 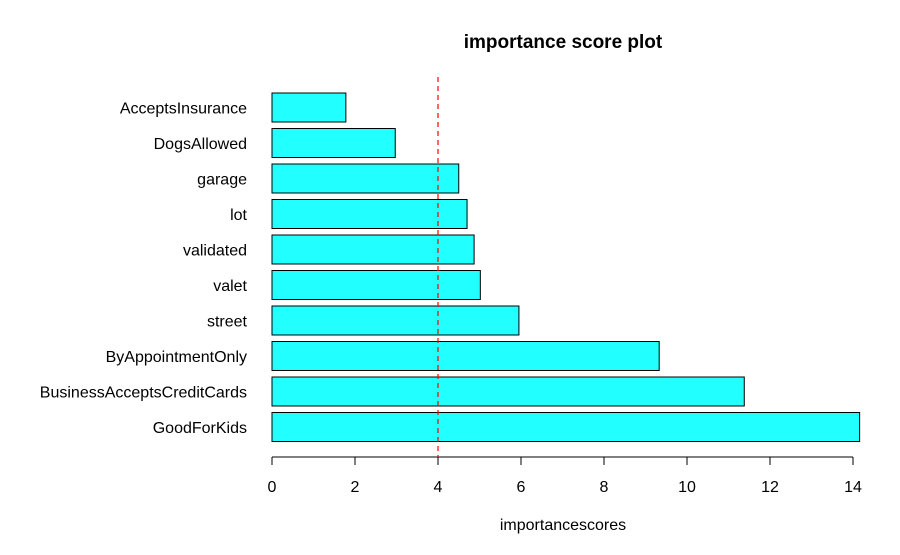 What do you see at coordinates (215, 251) in the screenshot?
I see `category-label: validated` at bounding box center [215, 251].